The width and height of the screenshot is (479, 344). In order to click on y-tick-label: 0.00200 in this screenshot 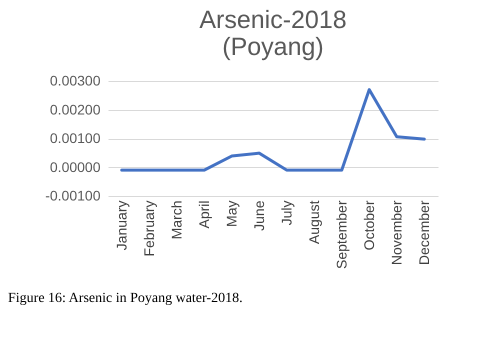, I will do `click(75, 109)`.